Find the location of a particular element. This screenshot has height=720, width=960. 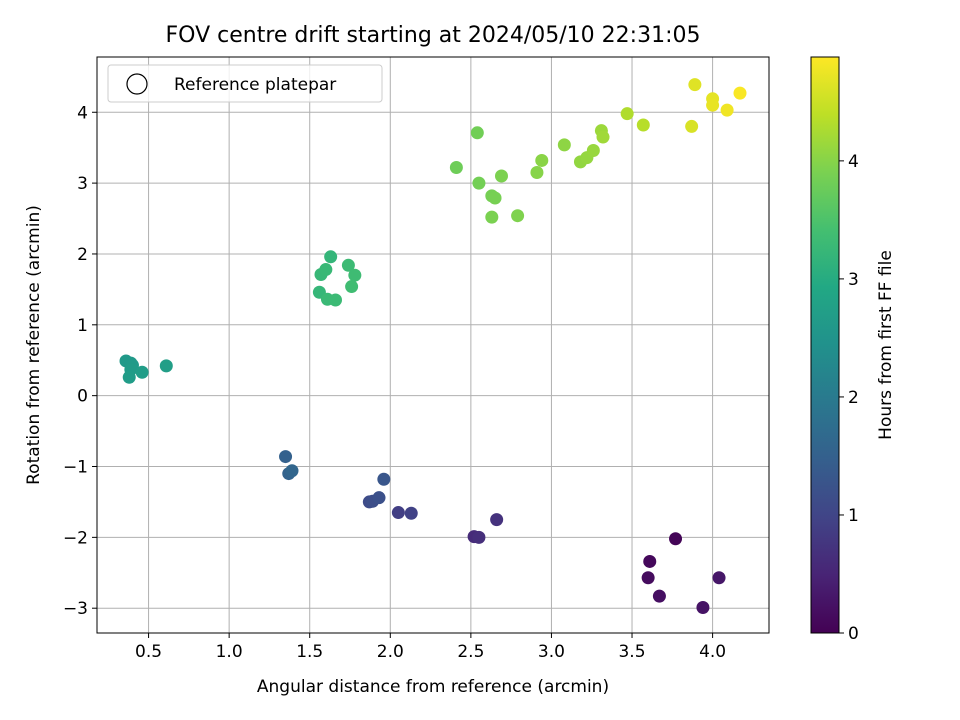

colorbar: 0 1 2 3 4 Hours from first FF file is located at coordinates (853, 350).